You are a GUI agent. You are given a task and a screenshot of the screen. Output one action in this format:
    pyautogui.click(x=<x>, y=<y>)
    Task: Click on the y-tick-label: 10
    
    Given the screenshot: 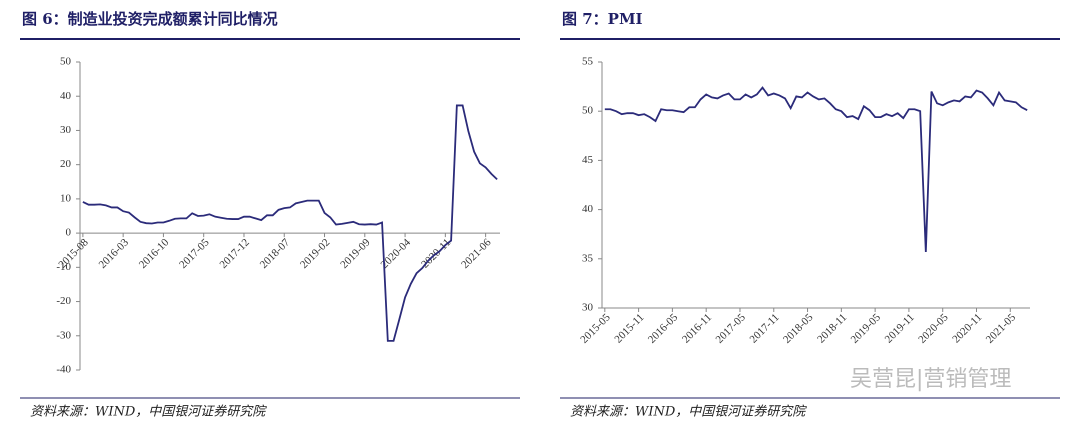 What is the action you would take?
    pyautogui.click(x=66, y=198)
    